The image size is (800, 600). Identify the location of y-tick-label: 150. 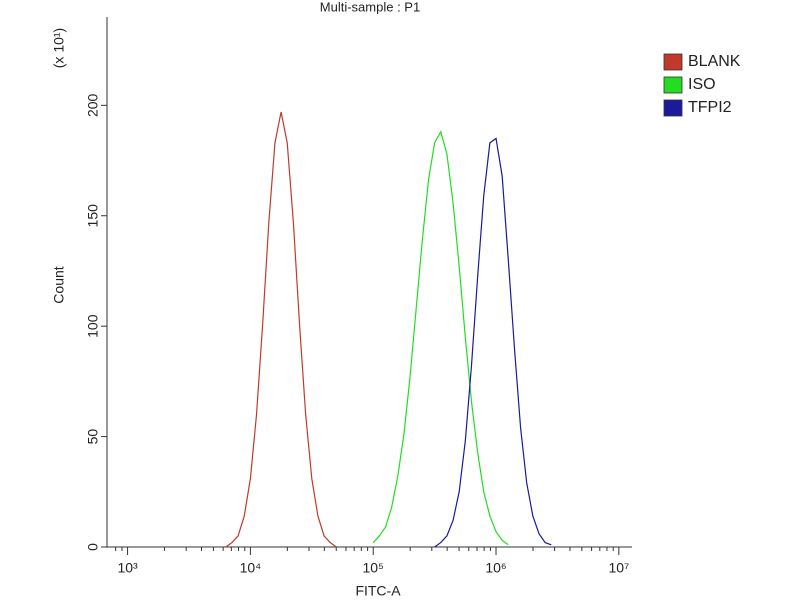
(93, 216).